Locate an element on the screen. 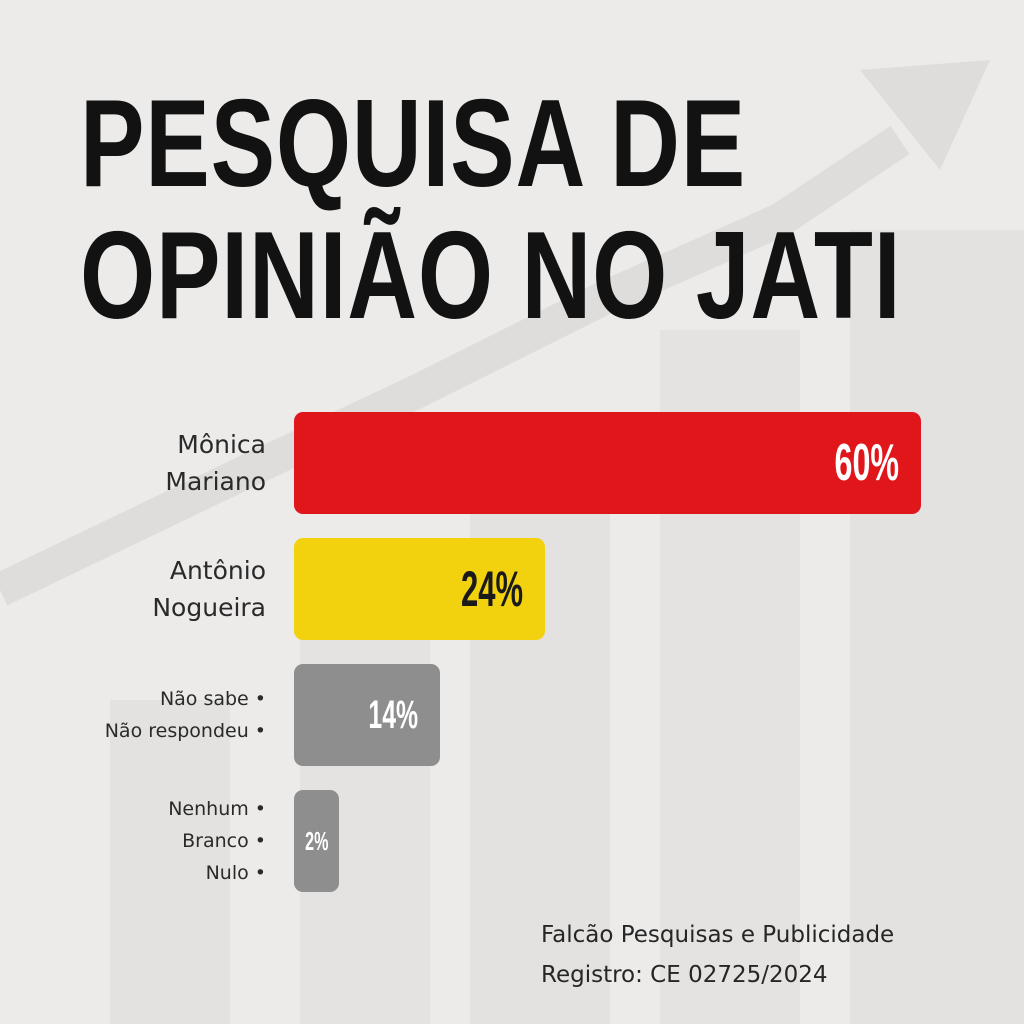 This screenshot has height=1024, width=1024. bar-monica-mariano: 60% is located at coordinates (607, 463).